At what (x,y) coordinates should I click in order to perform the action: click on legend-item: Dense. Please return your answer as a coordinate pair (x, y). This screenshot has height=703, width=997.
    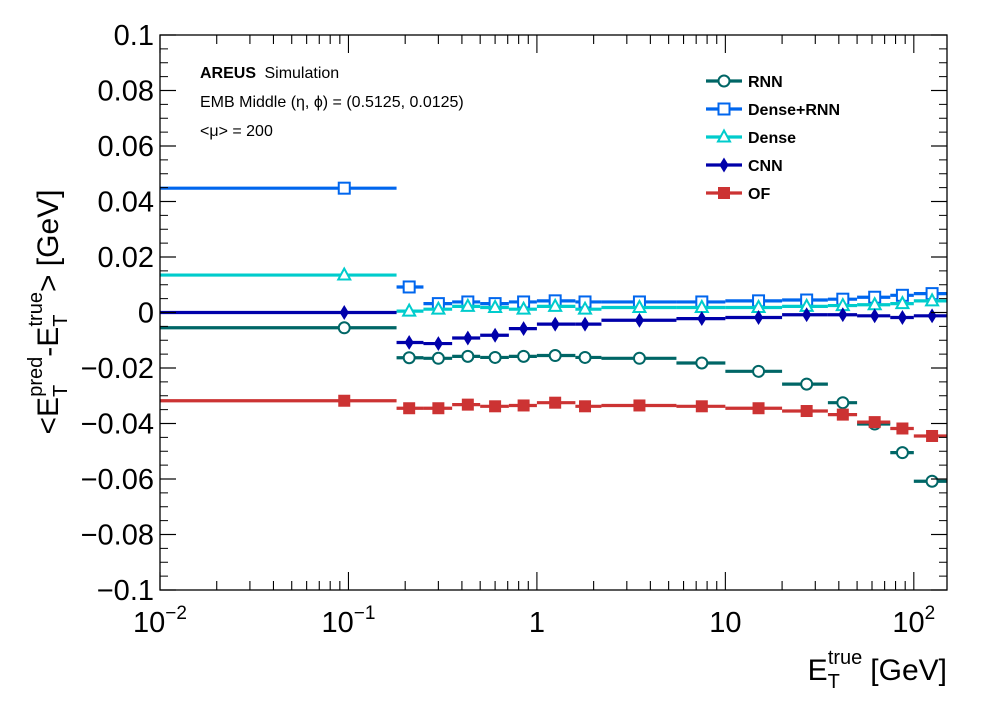
    Looking at the image, I should click on (751, 137).